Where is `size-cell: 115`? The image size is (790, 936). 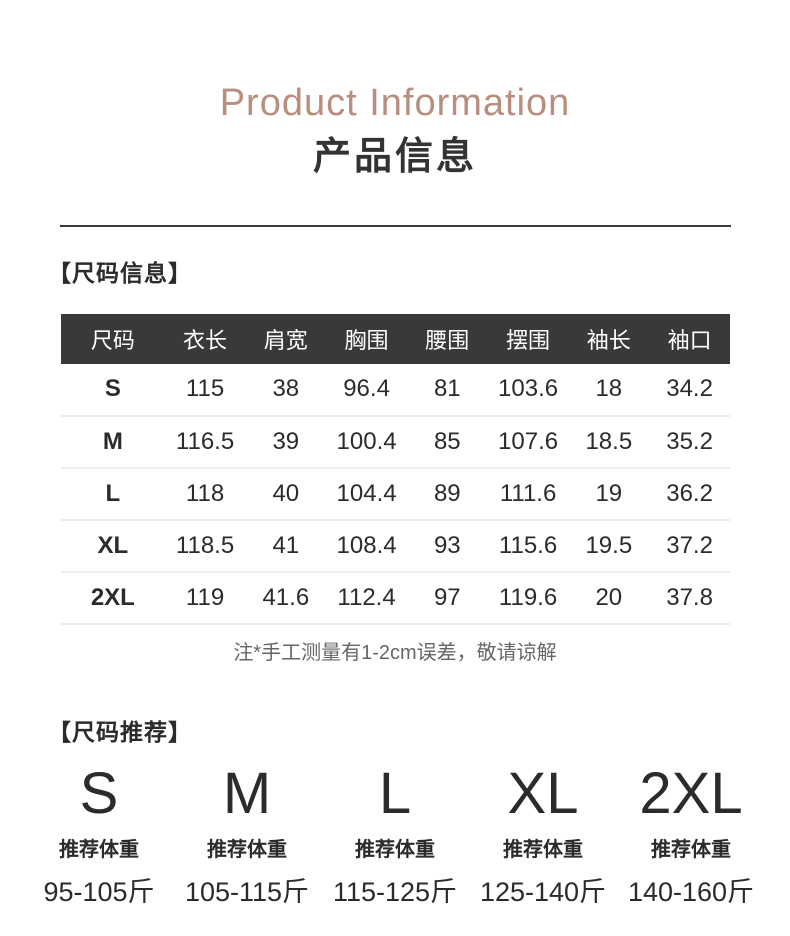
size-cell: 115 is located at coordinates (205, 390).